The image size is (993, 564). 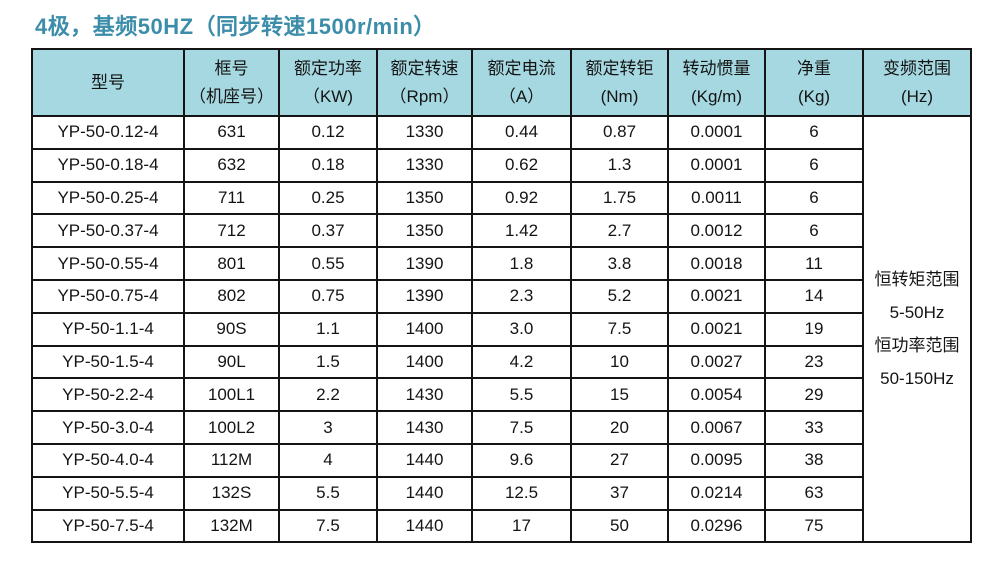 What do you see at coordinates (521, 526) in the screenshot?
I see `cell-rated-current: 17` at bounding box center [521, 526].